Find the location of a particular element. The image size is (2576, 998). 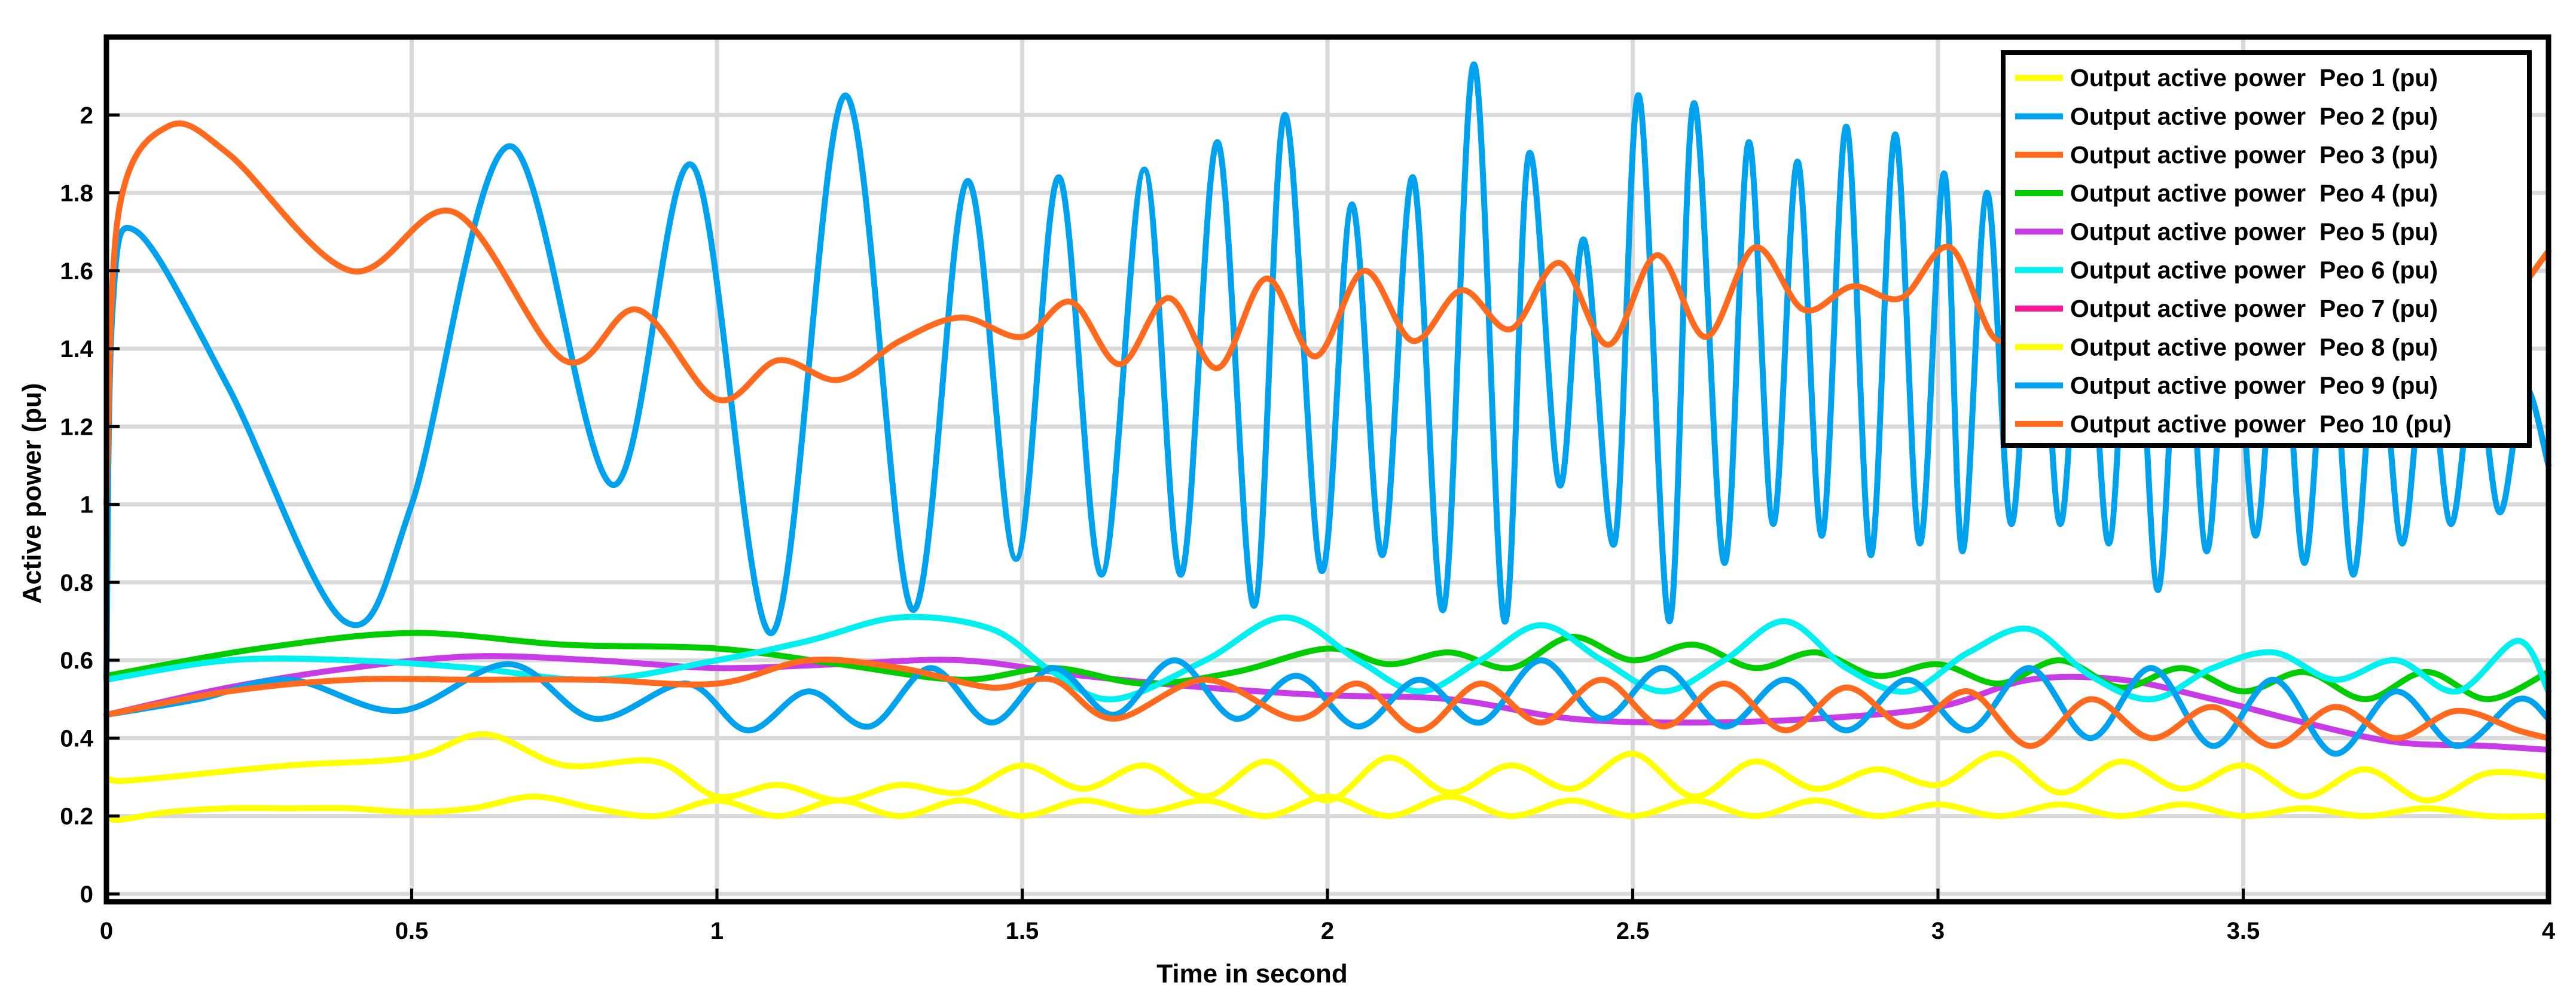

x-tick-label: 1.5 is located at coordinates (1023, 931).